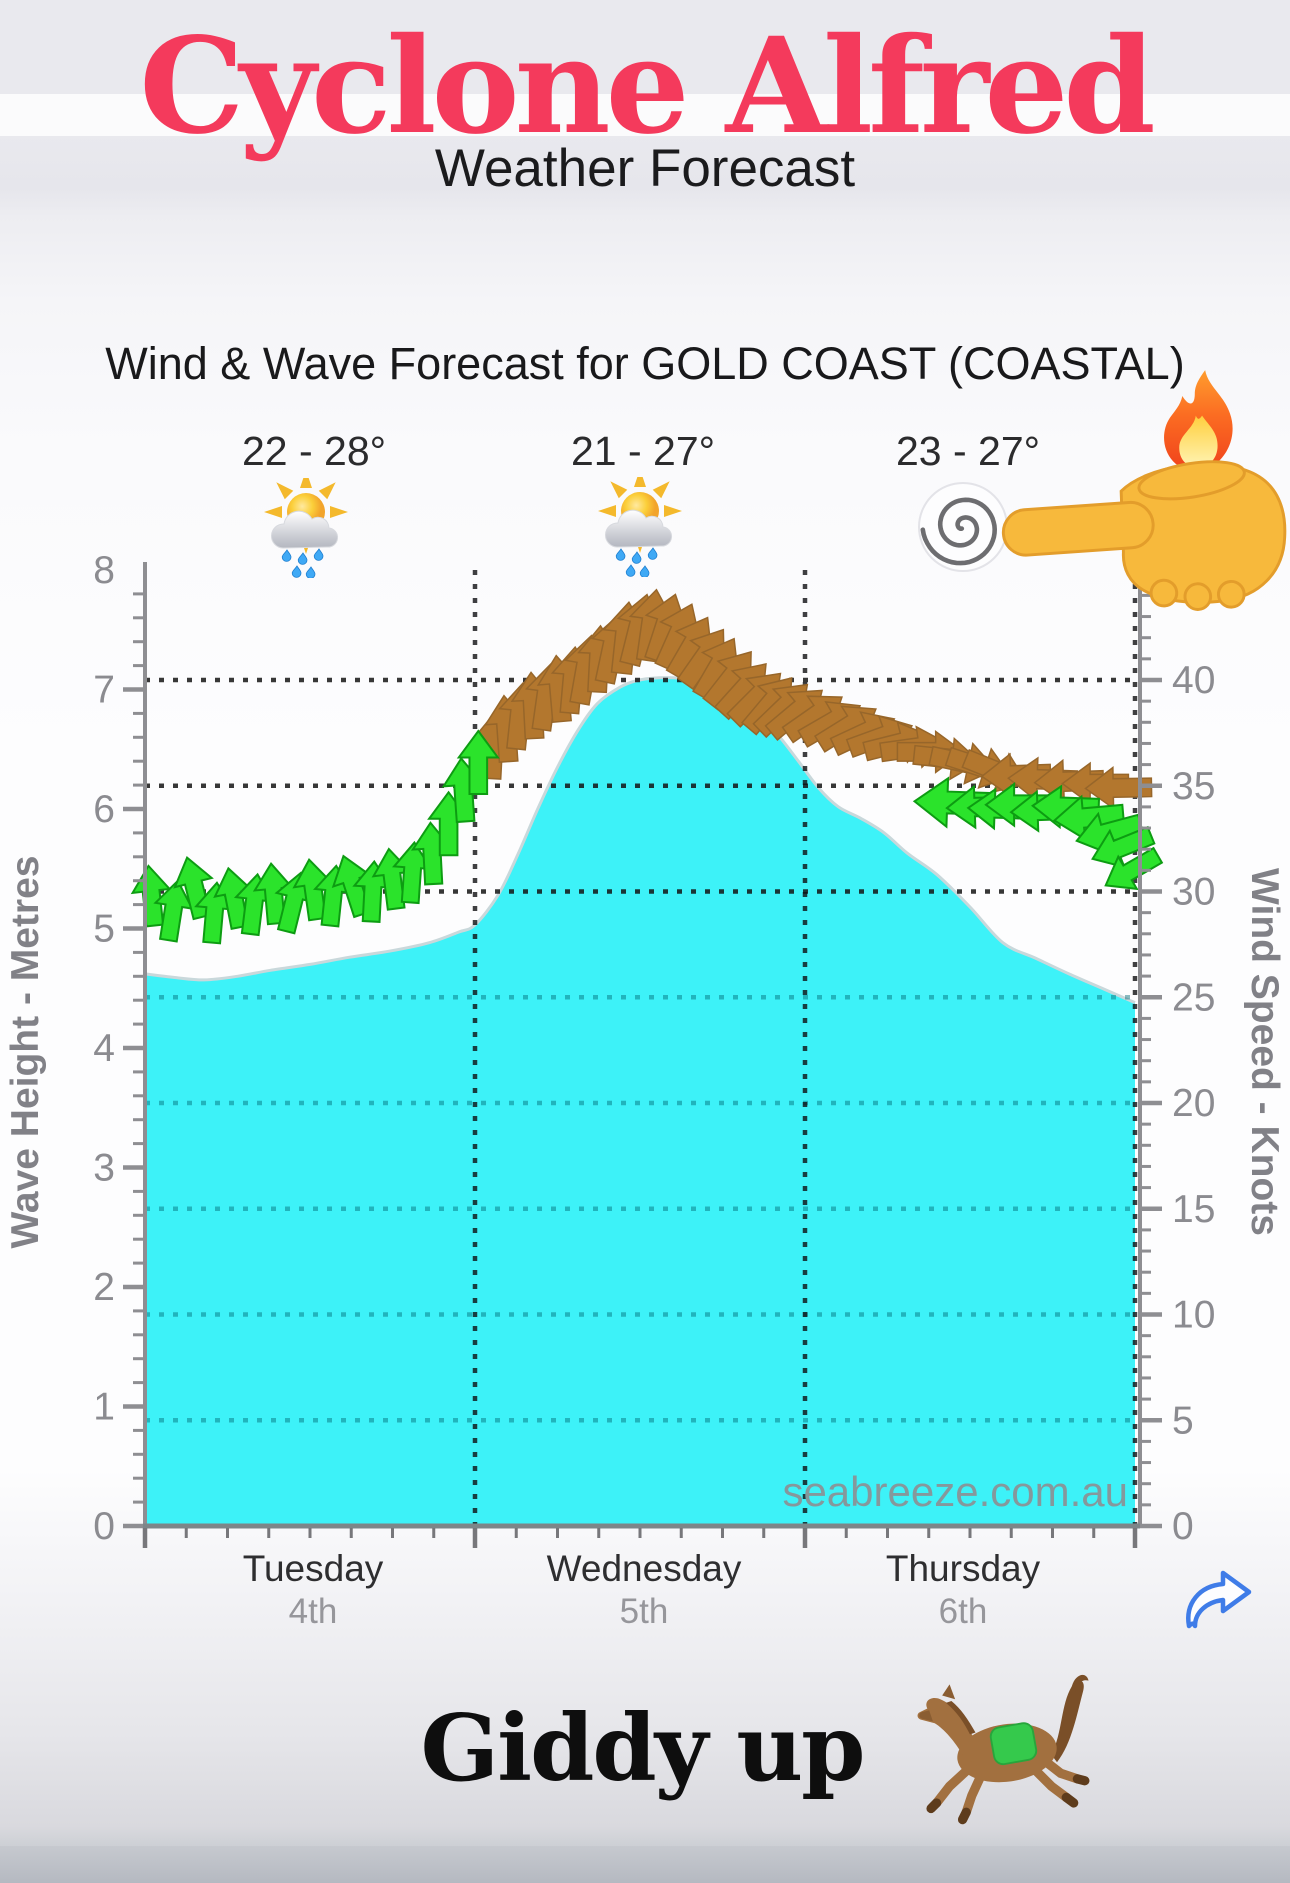 Image resolution: width=1290 pixels, height=1883 pixels. I want to click on pointing-left-hand-icon, so click(1144, 535).